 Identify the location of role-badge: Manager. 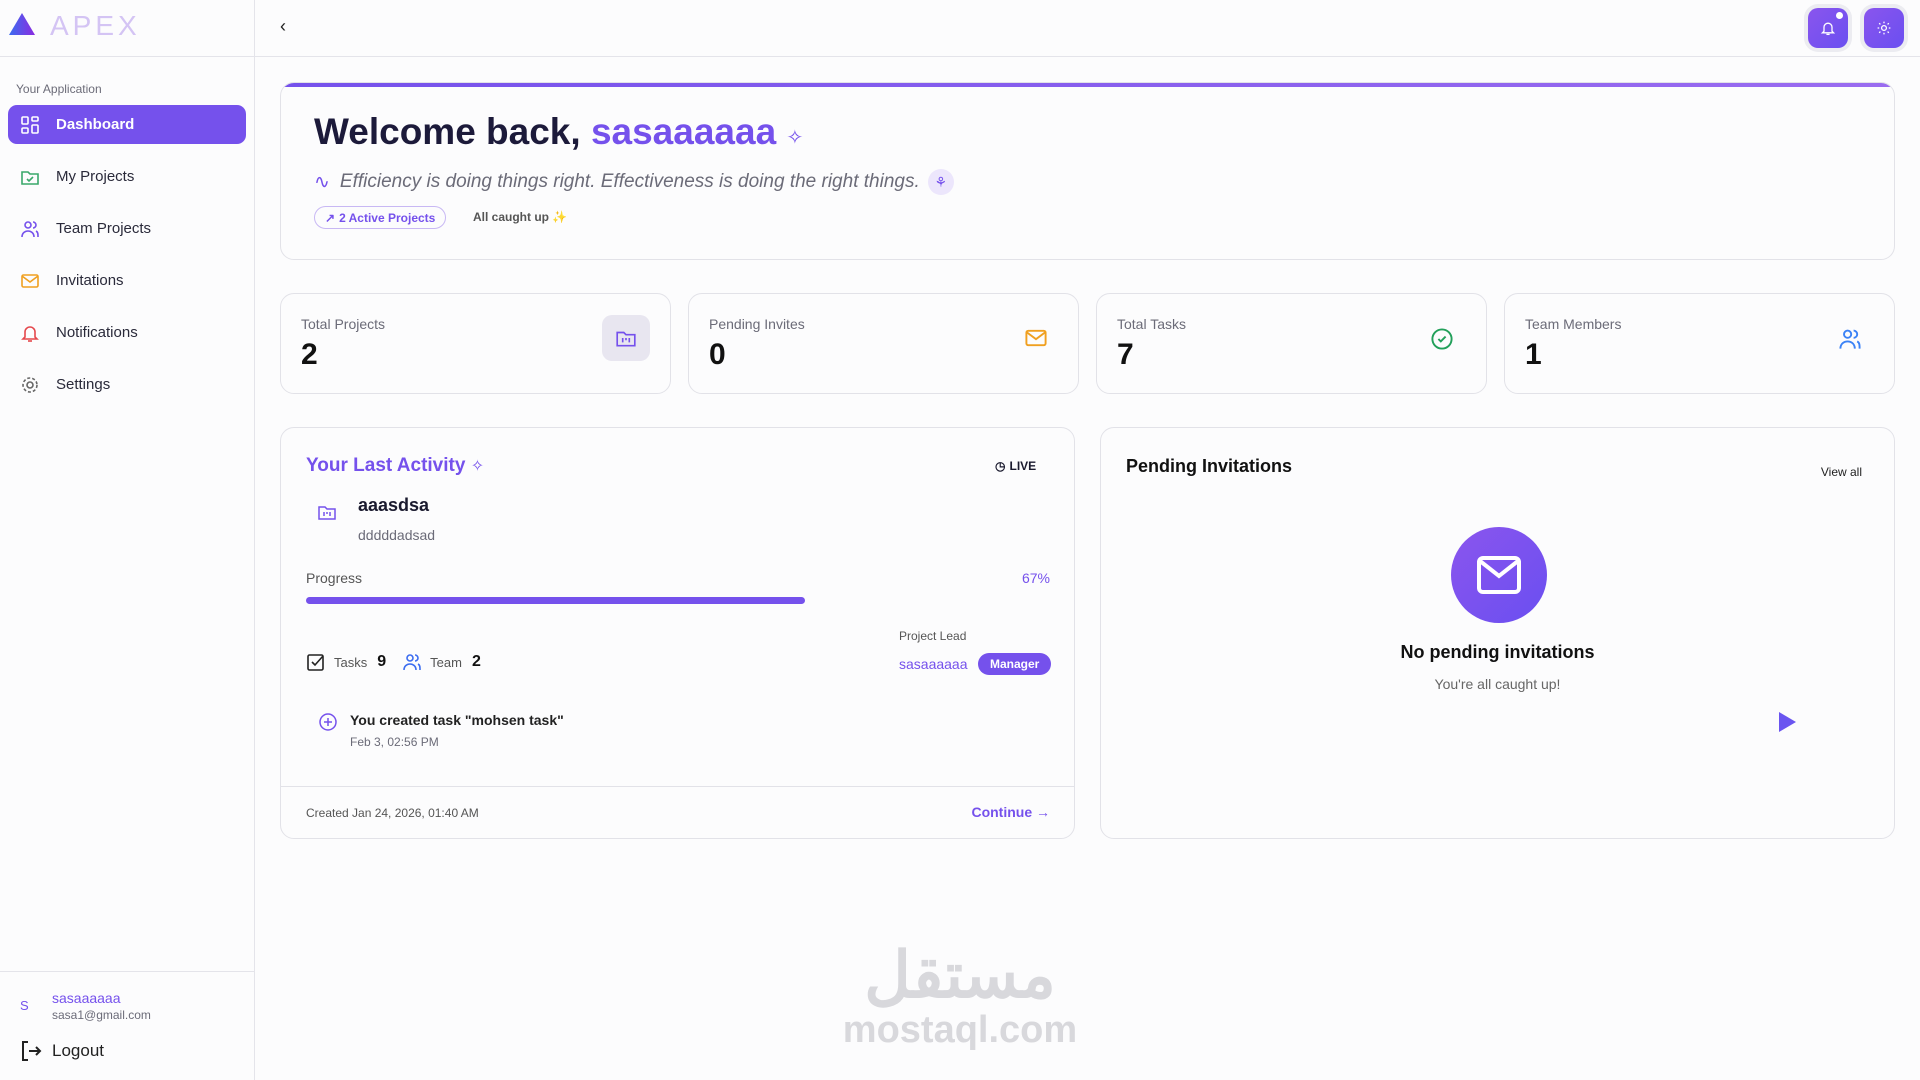
(1015, 664).